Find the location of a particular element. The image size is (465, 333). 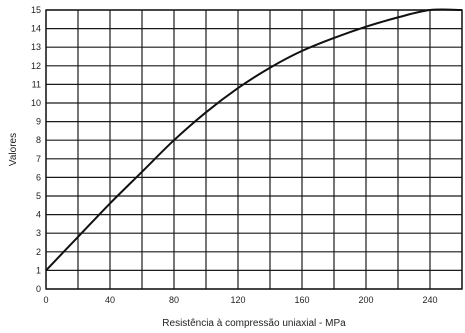

x-tick-label: 80 is located at coordinates (174, 300).